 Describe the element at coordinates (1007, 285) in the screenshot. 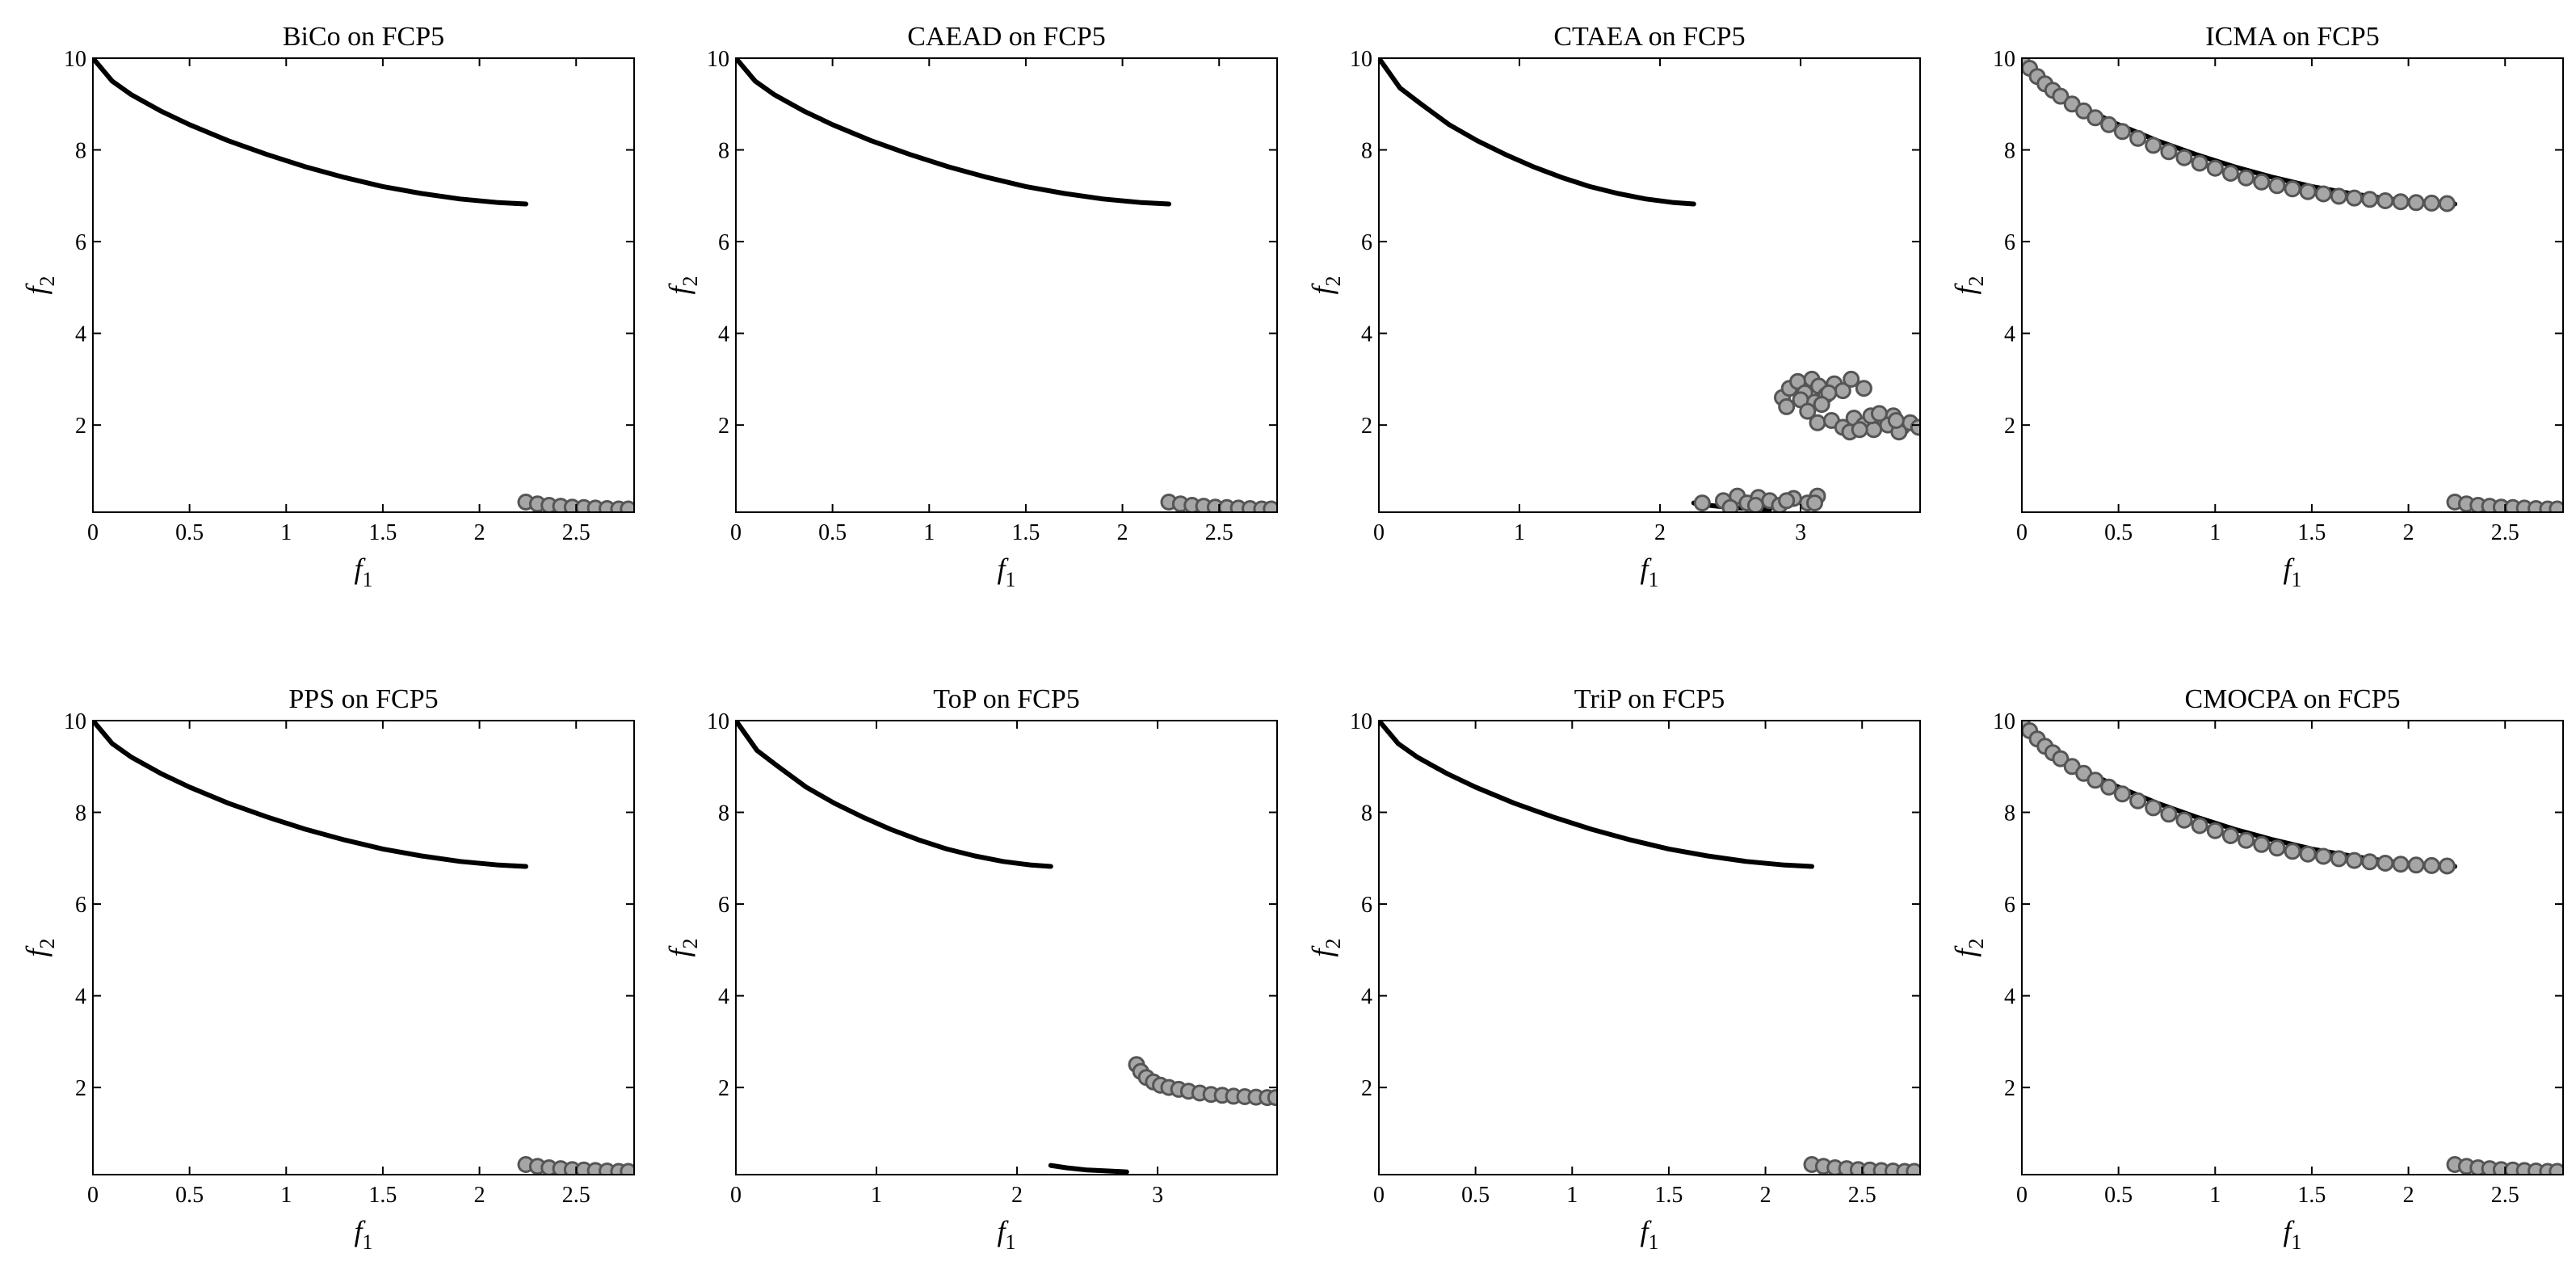

I see `plot-area` at that location.